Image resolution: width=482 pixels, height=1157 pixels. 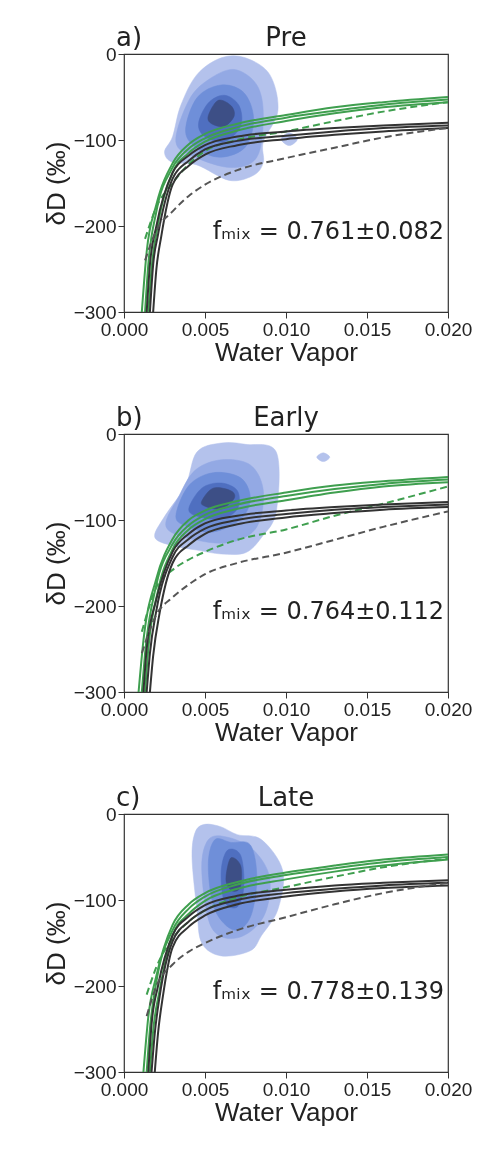 I want to click on annotation: fₘᵢₓ = 0.778±0.139, so click(x=328, y=991).